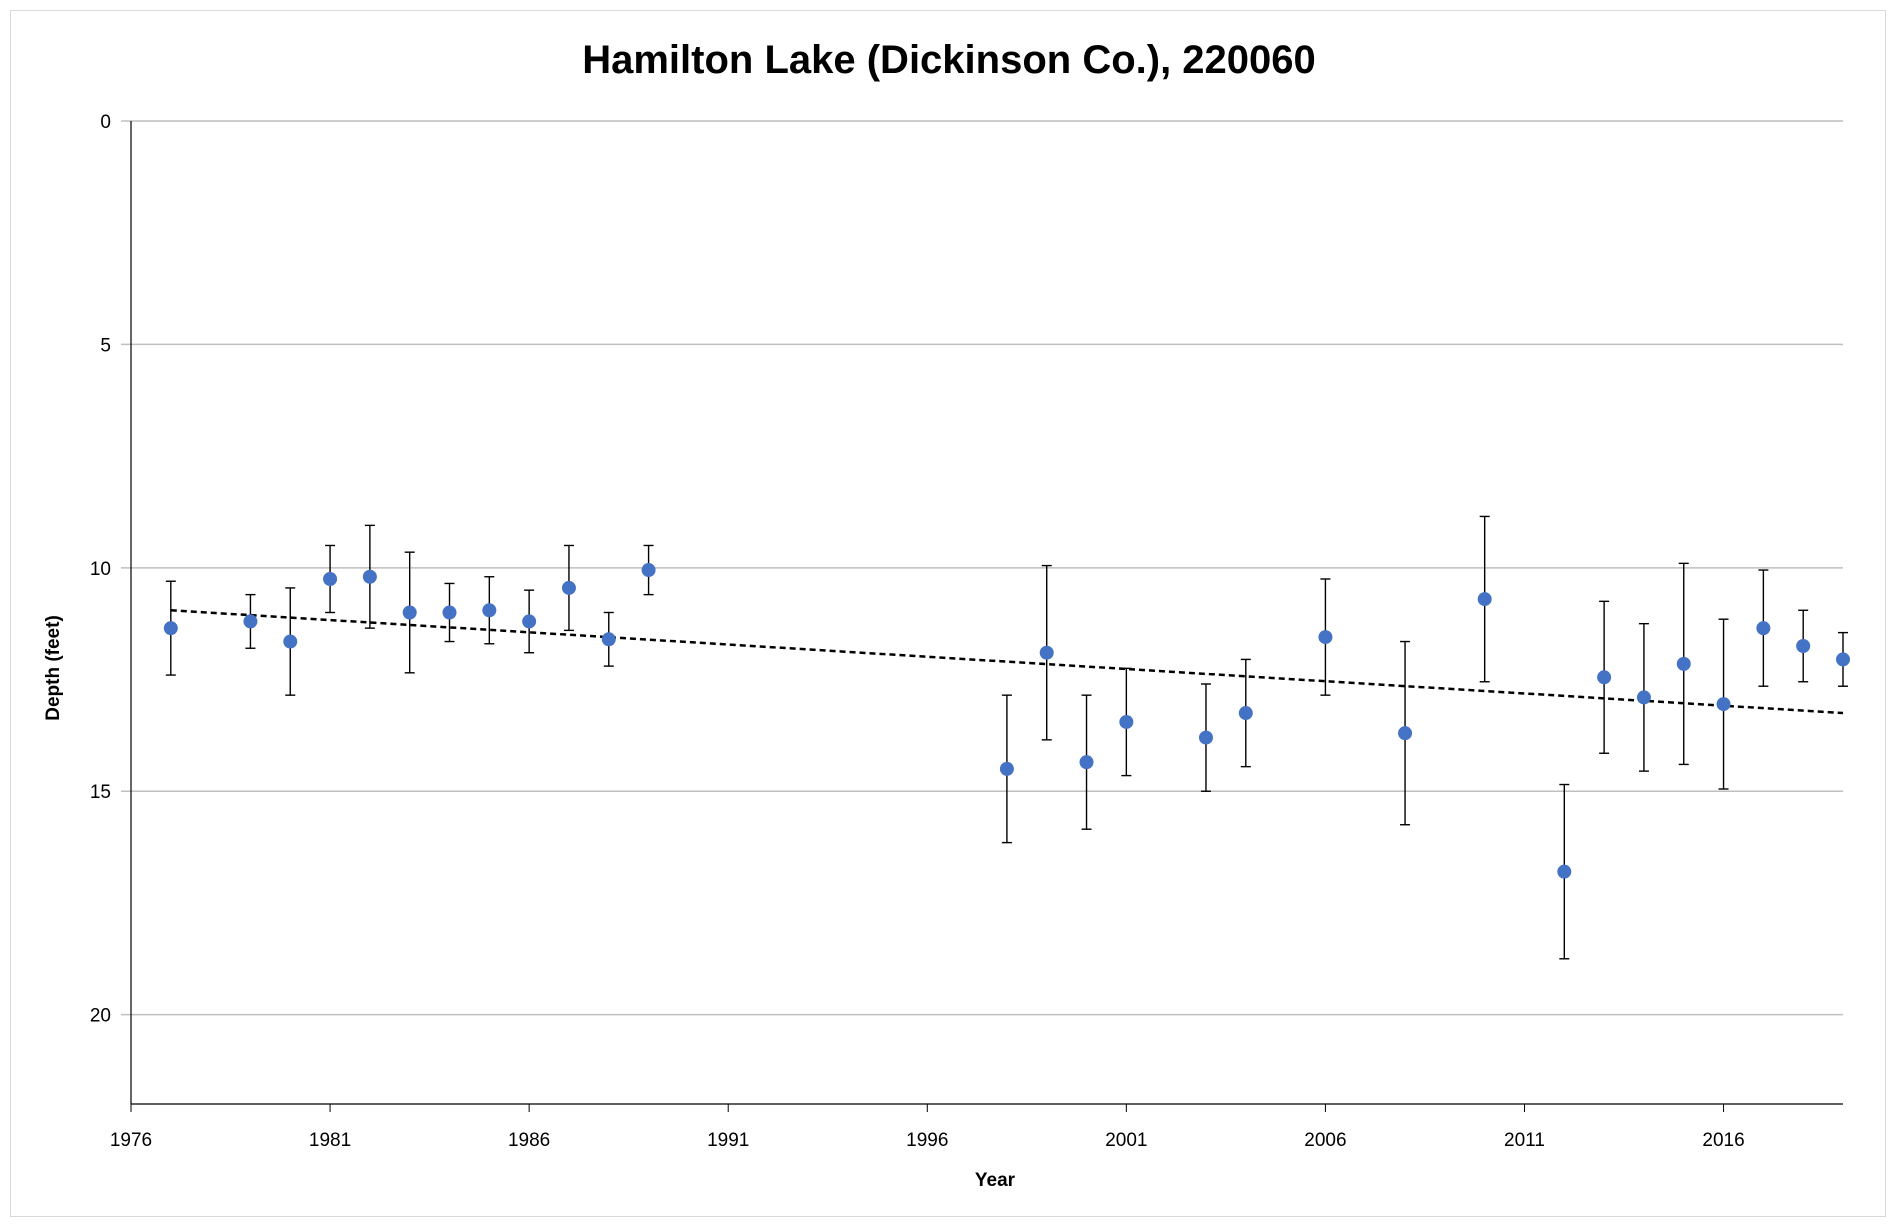 This screenshot has width=1896, height=1227. I want to click on x-tick-label: 1981, so click(330, 1140).